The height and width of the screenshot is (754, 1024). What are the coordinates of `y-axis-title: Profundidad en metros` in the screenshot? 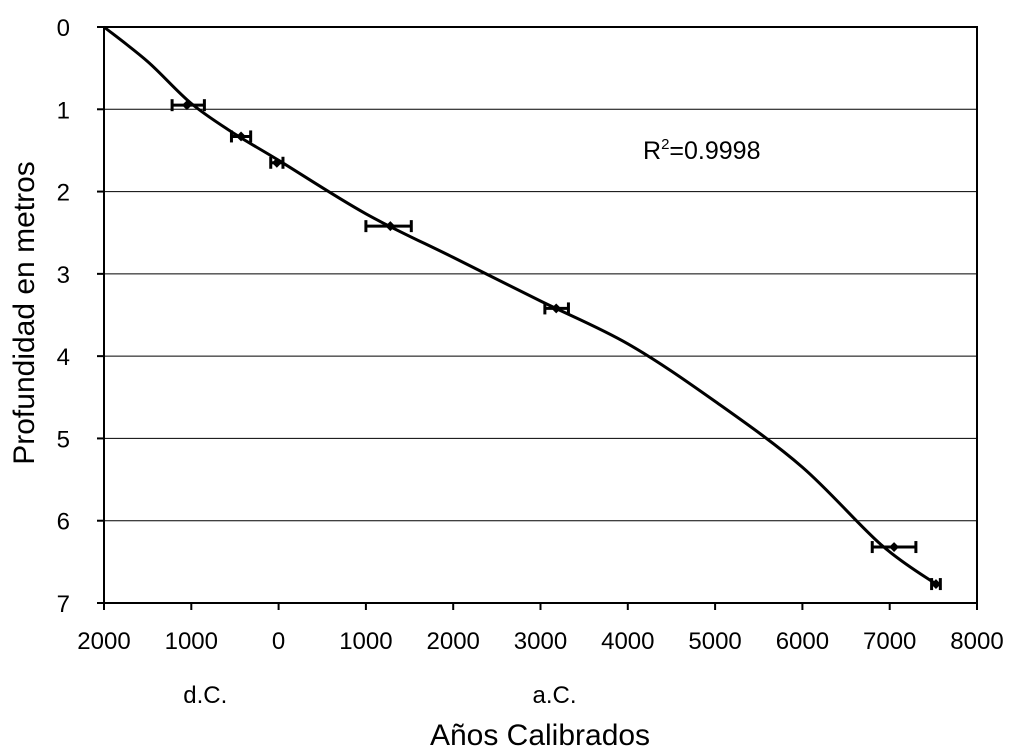 It's located at (24, 313).